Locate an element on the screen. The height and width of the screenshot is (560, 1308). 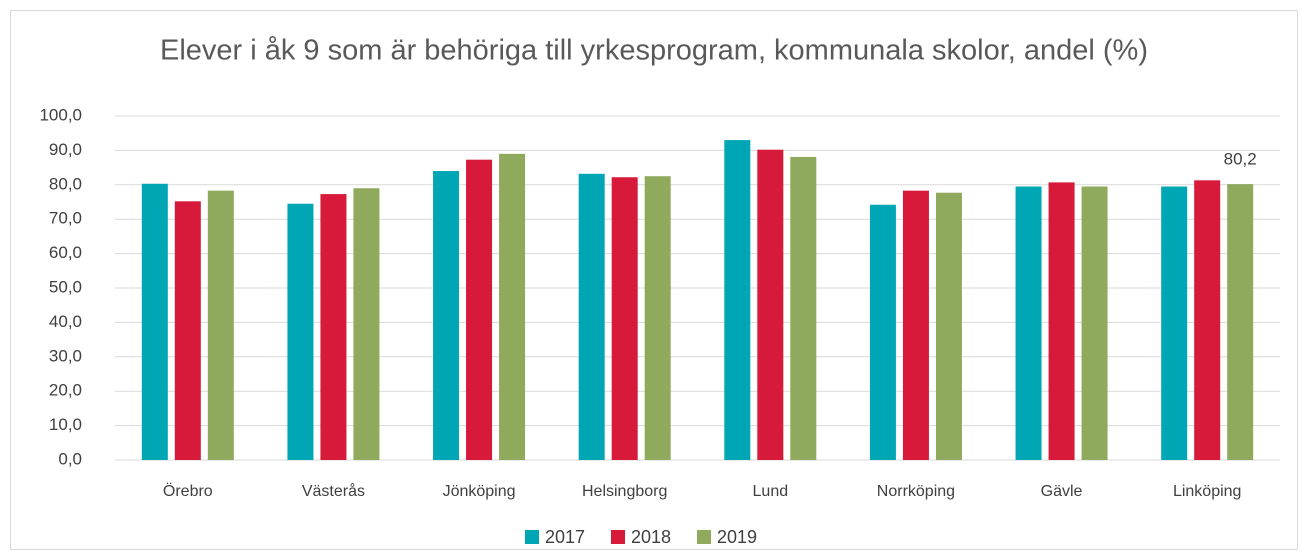
y-tick-label: 40,0 is located at coordinates (65, 321).